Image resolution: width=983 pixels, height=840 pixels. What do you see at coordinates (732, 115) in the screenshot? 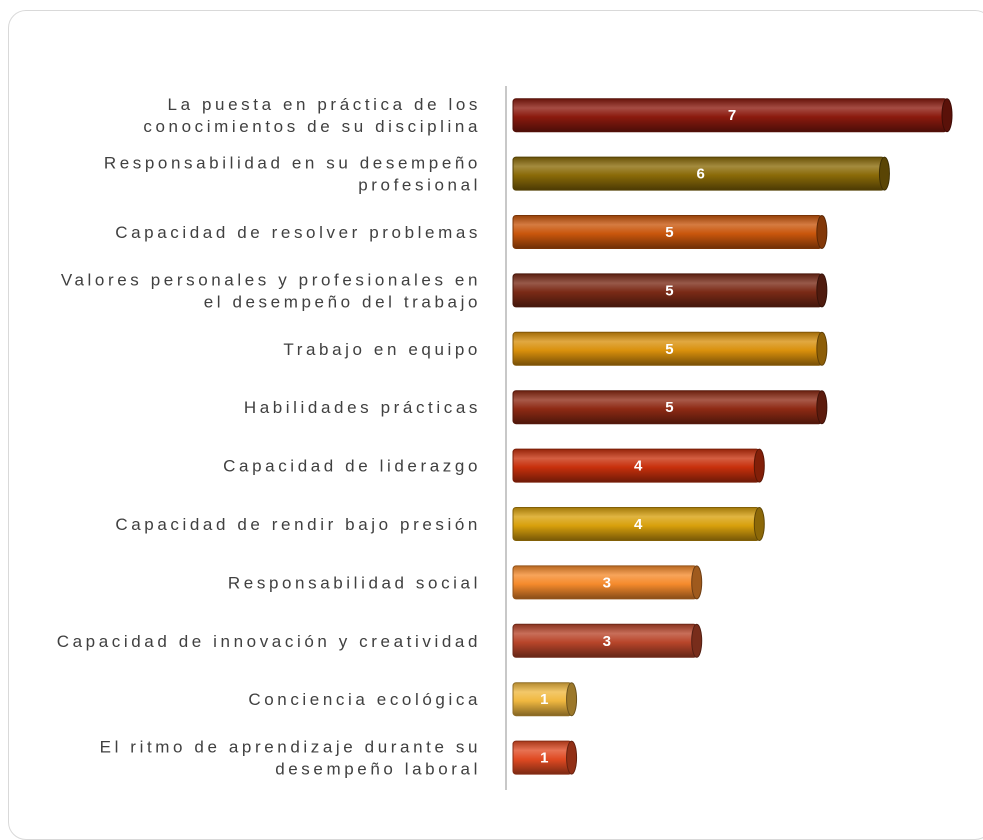
I see `data-label-1: 7` at bounding box center [732, 115].